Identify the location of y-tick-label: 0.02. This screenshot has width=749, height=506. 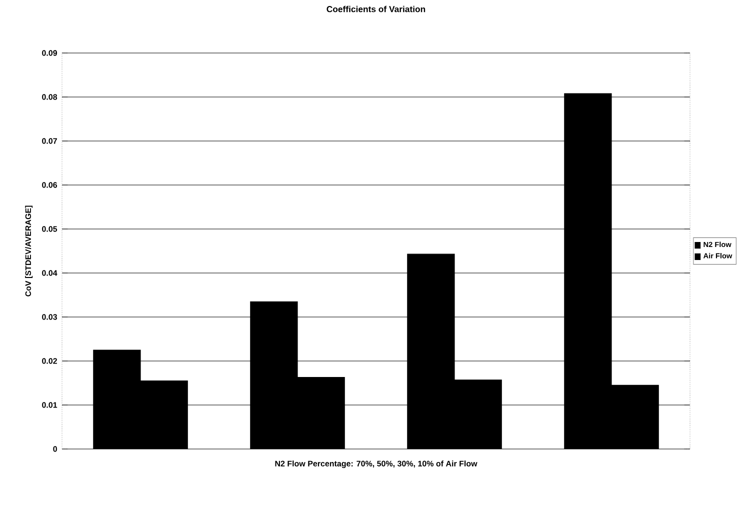
(49, 361).